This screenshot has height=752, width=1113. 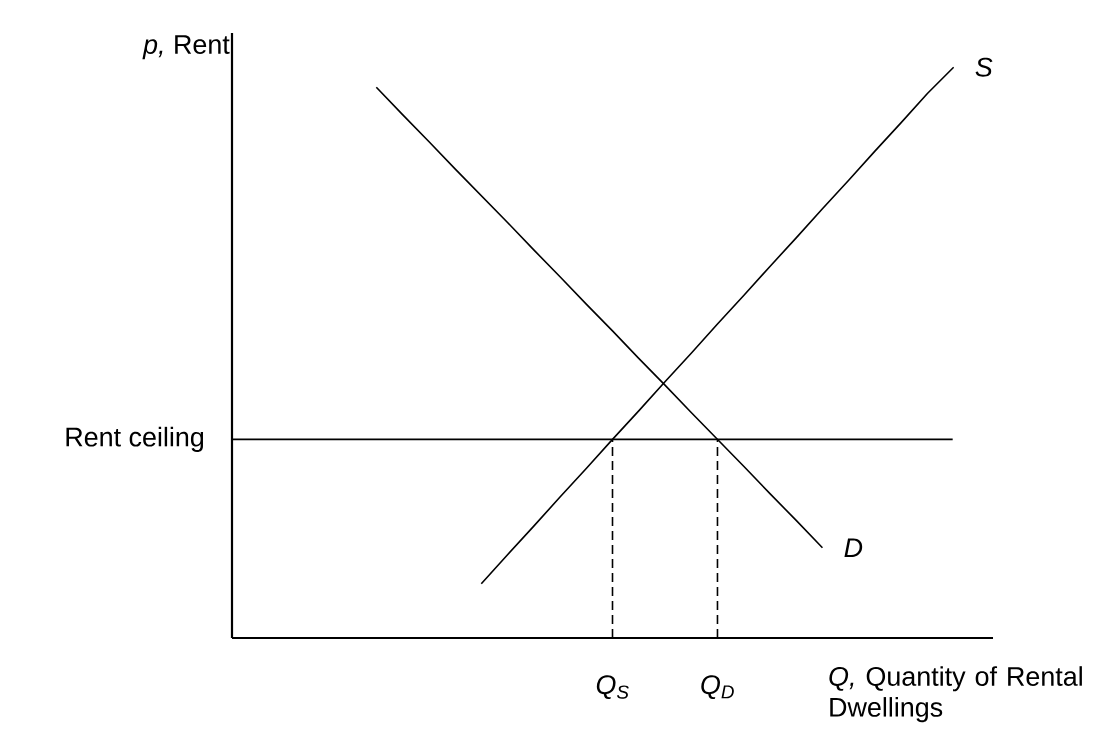 I want to click on x-tick-label: Q$_{S}$, so click(x=612, y=687).